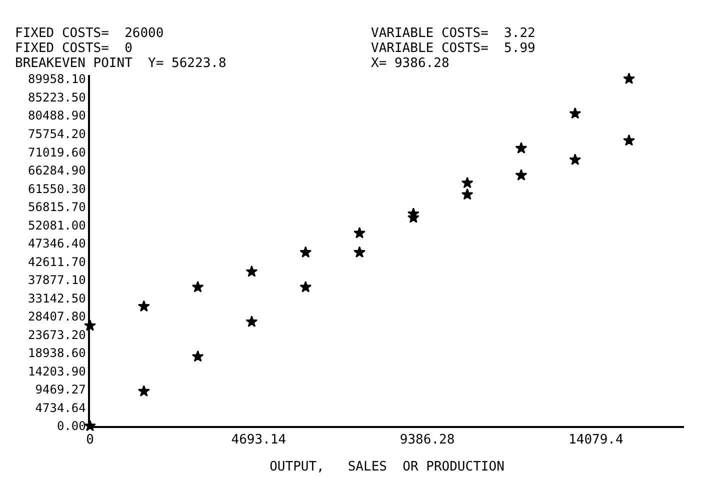  I want to click on y-tick-label: 52081.00, so click(57, 225).